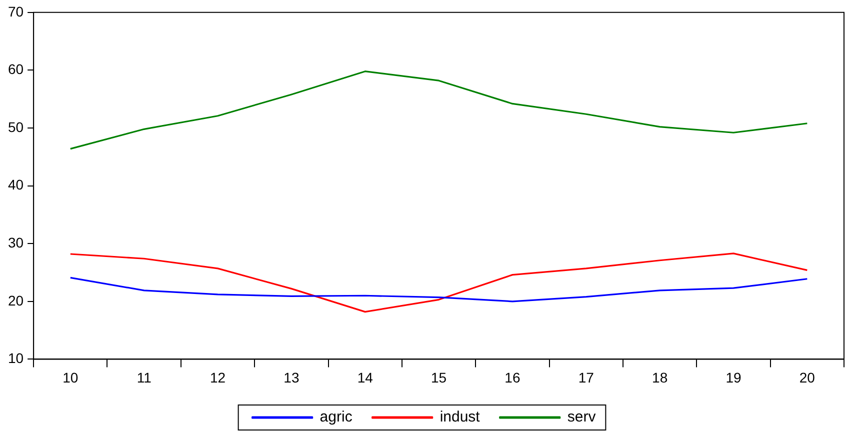  I want to click on legend-label: agric, so click(336, 417).